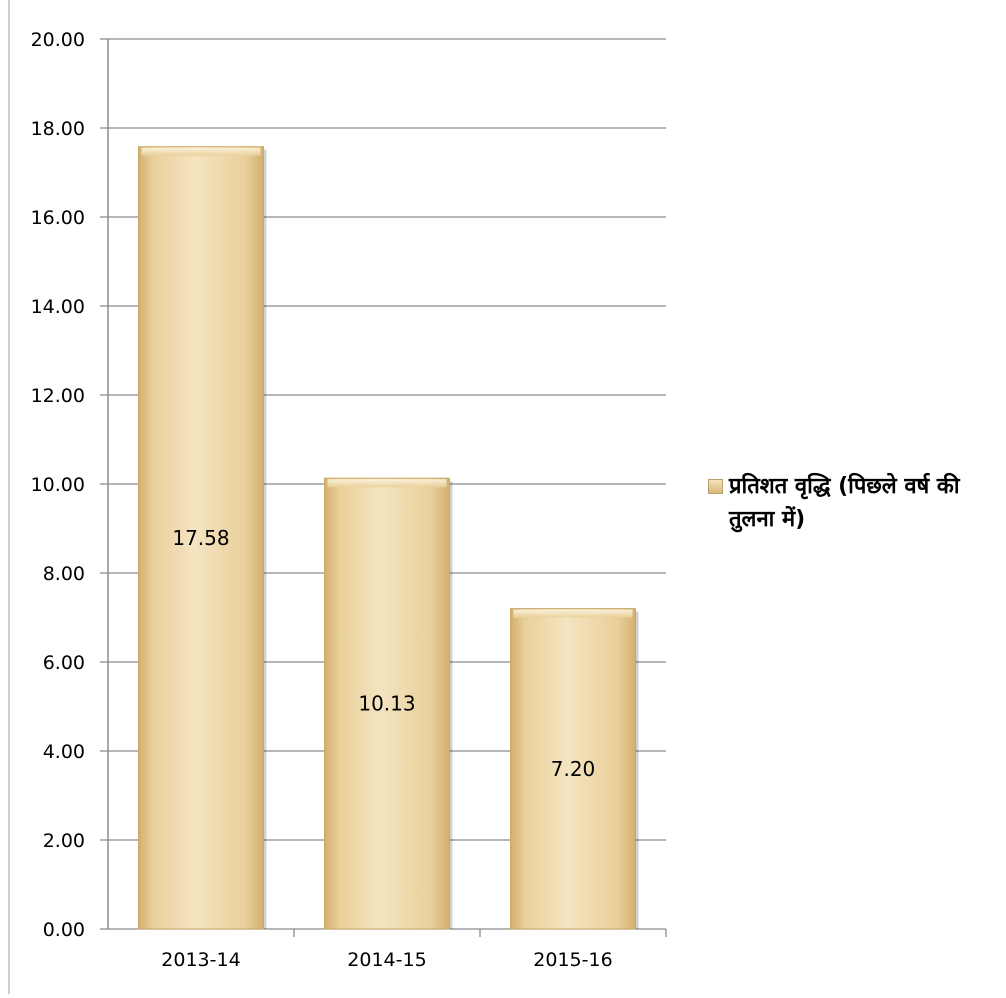  Describe the element at coordinates (715, 486) in the screenshot. I see `legend-swatch` at that location.